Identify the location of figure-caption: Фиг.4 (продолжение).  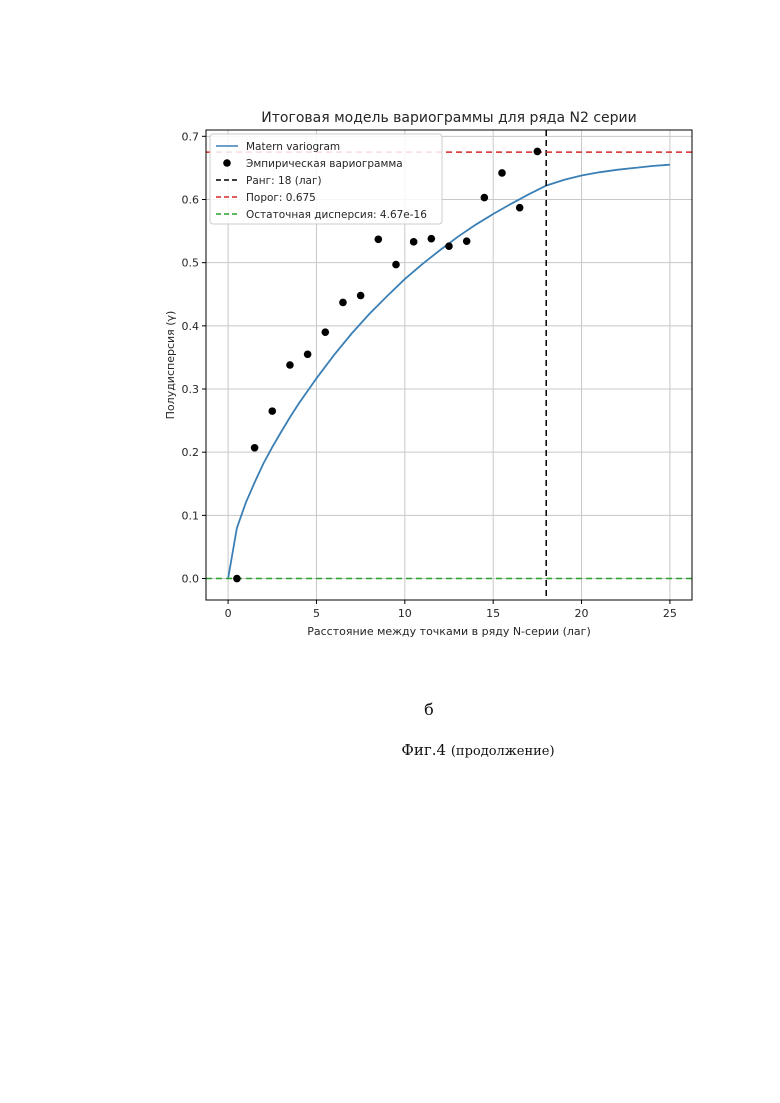
(390, 750).